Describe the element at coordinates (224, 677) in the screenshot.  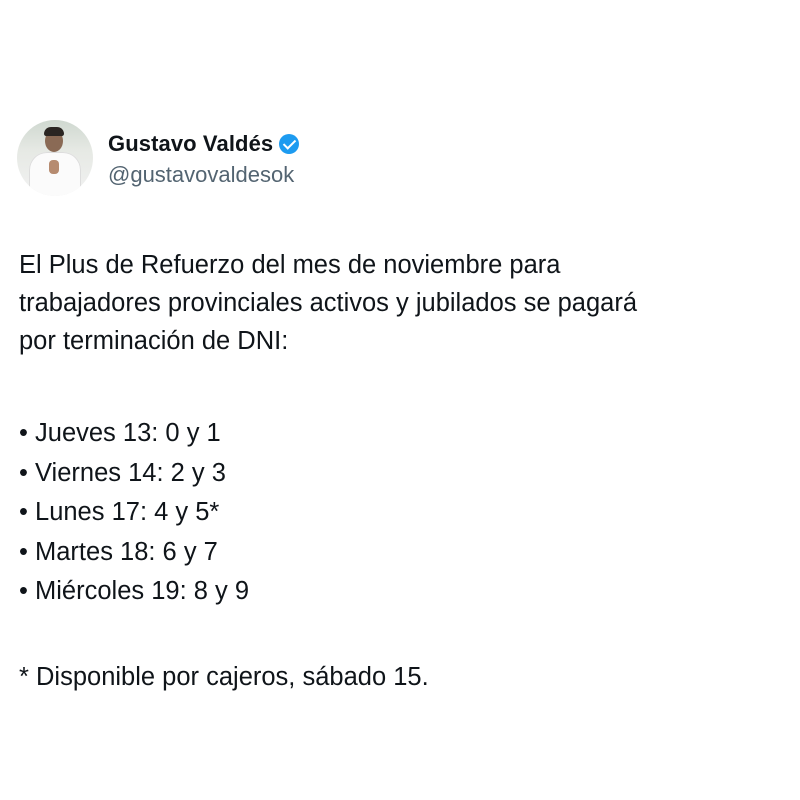
I see `post-footnote: * Disponible por cajeros, sábado 15.` at that location.